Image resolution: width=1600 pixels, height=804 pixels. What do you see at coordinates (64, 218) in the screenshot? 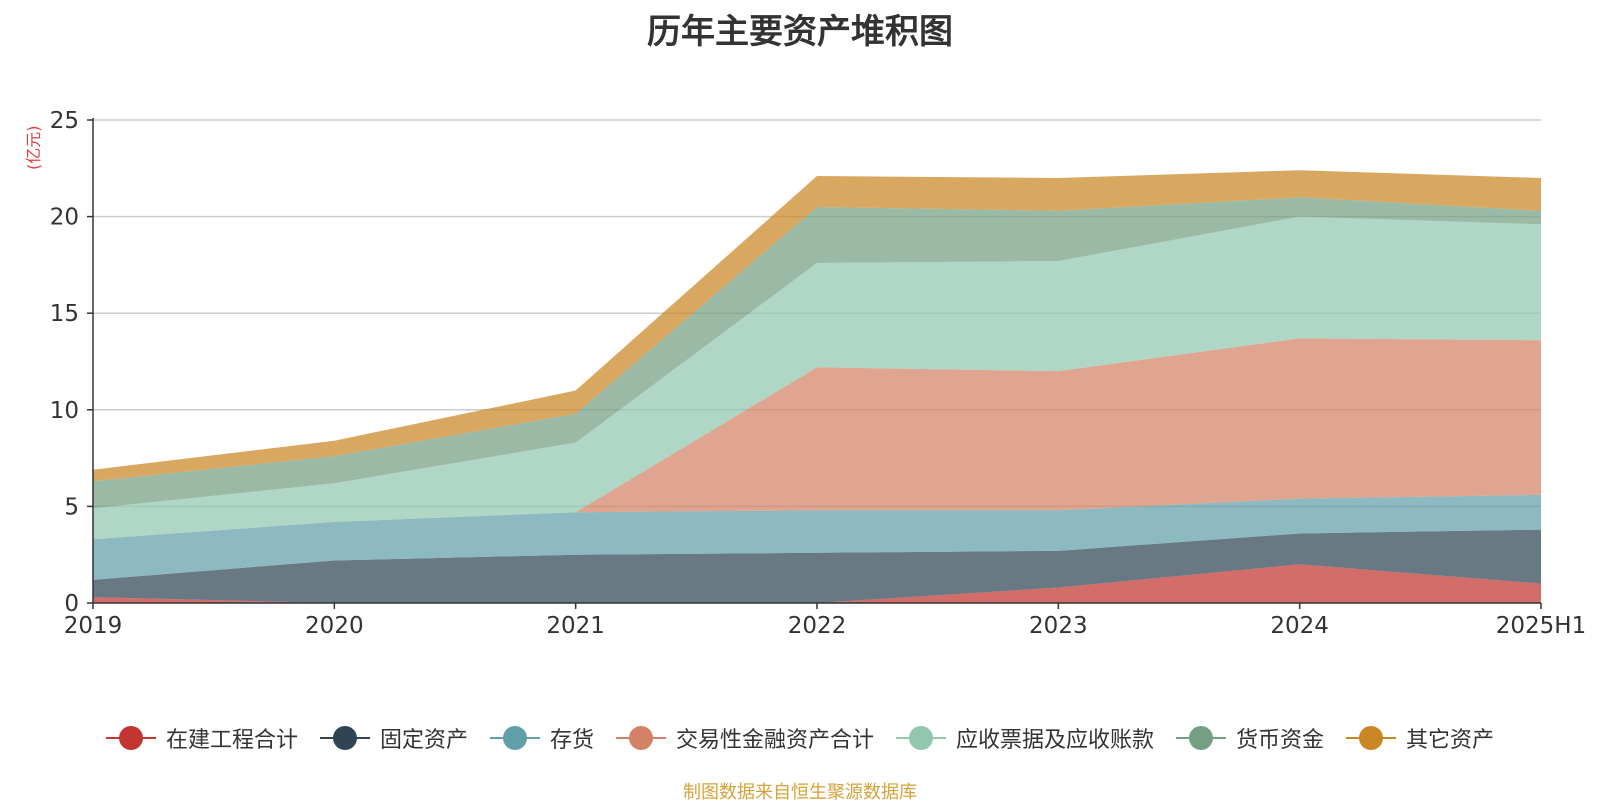
I see `y-tick-label: 20` at bounding box center [64, 218].